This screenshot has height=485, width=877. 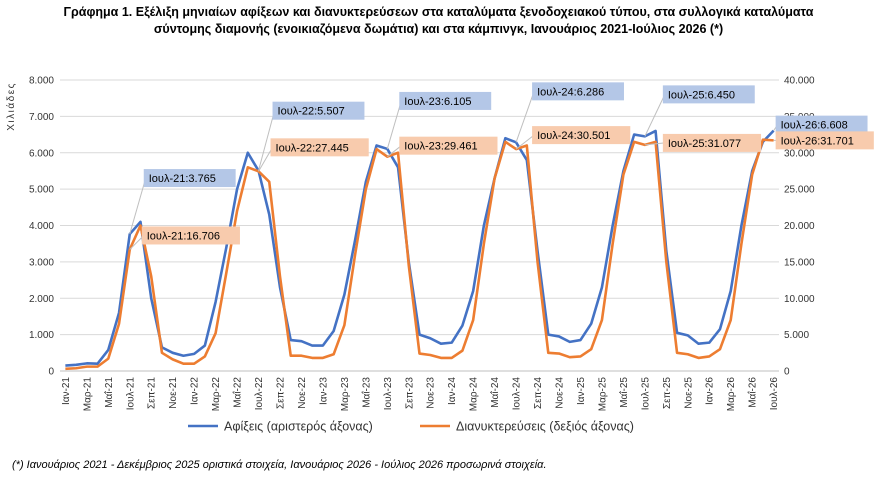 What do you see at coordinates (41, 335) in the screenshot?
I see `y-left-tick-label: 1.000` at bounding box center [41, 335].